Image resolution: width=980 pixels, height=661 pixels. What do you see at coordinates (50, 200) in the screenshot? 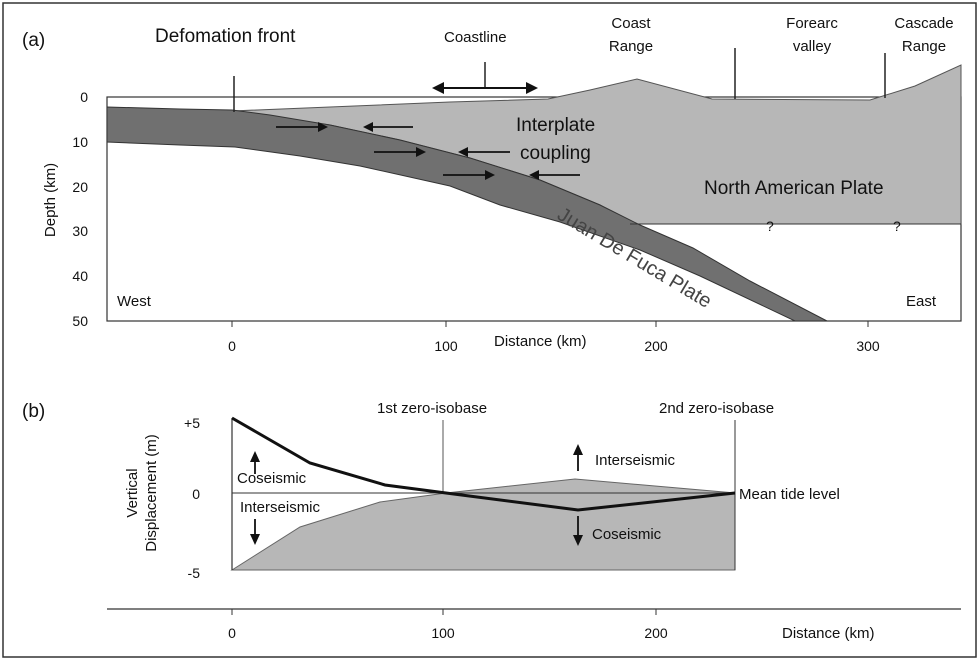
I see `depth-axis-label: Depth (km)` at bounding box center [50, 200].